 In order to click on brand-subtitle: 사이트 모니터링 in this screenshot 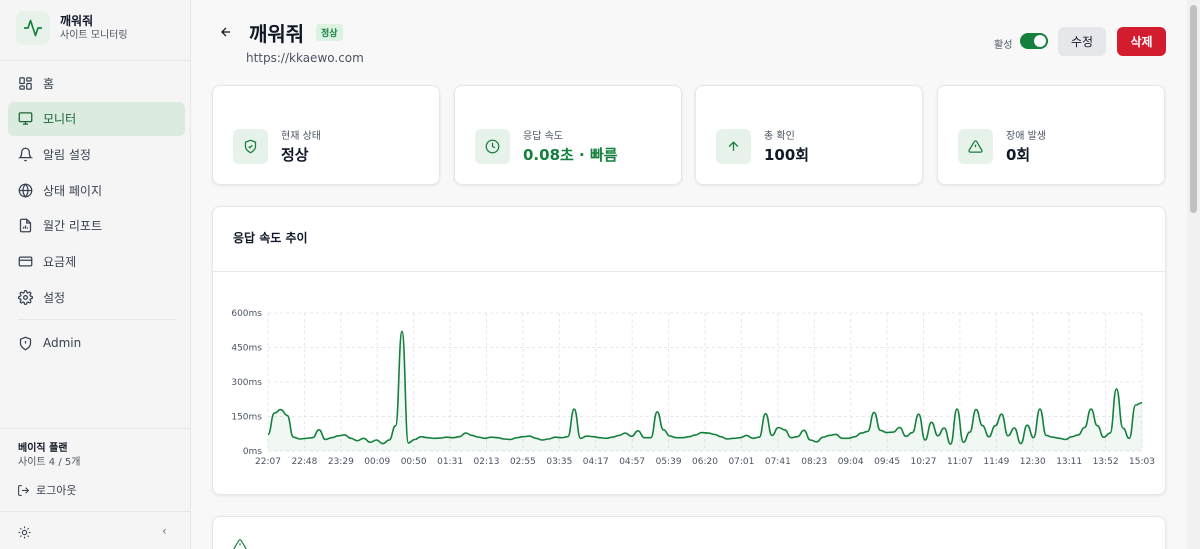, I will do `click(94, 35)`.